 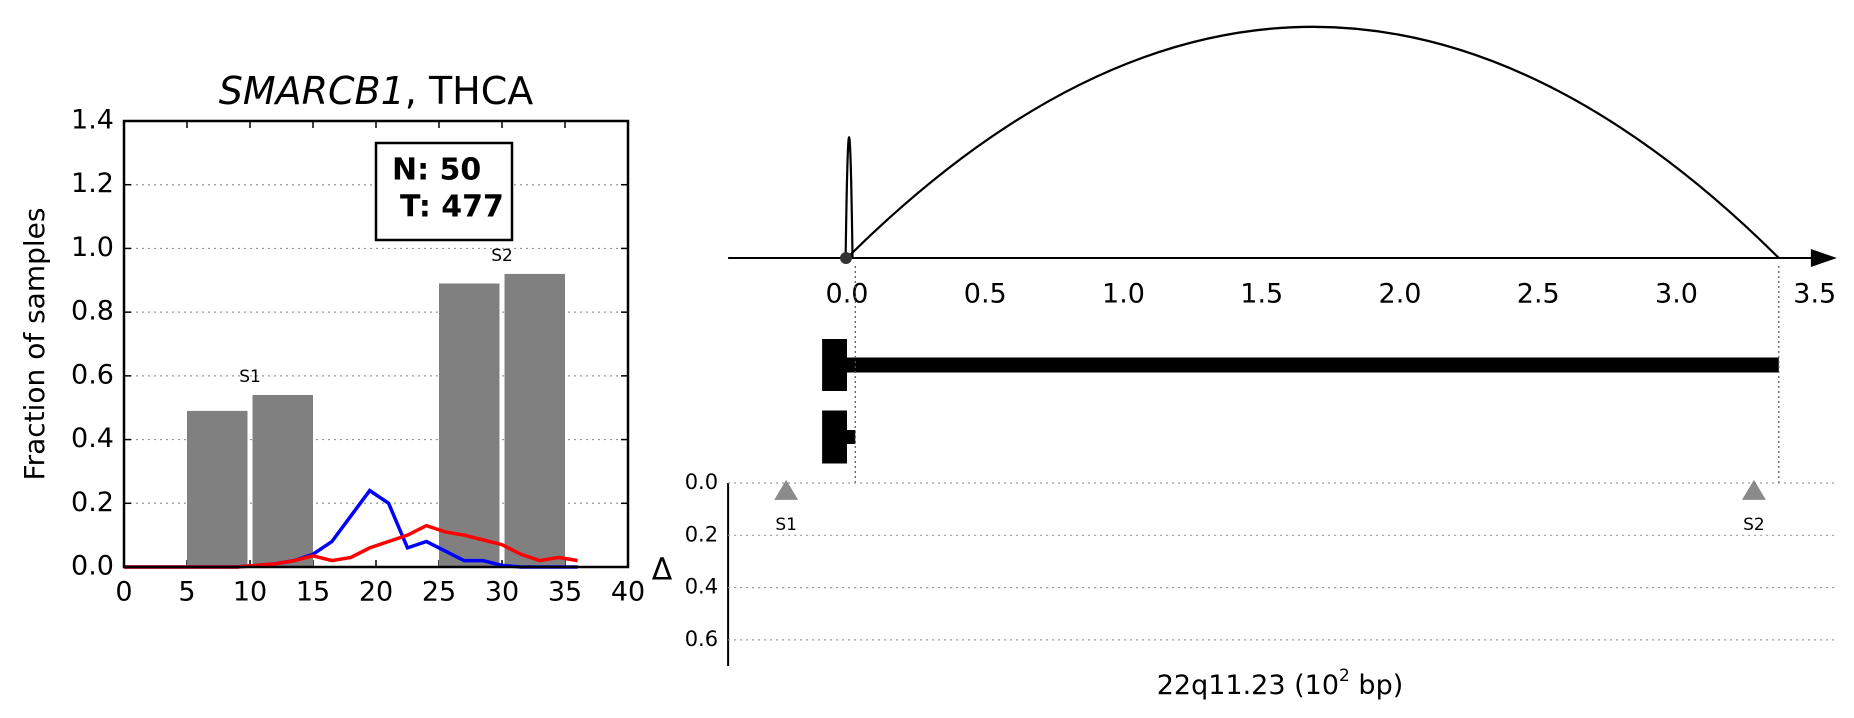 What do you see at coordinates (1344, 676) in the screenshot?
I see `x-label-sup: 2` at bounding box center [1344, 676].